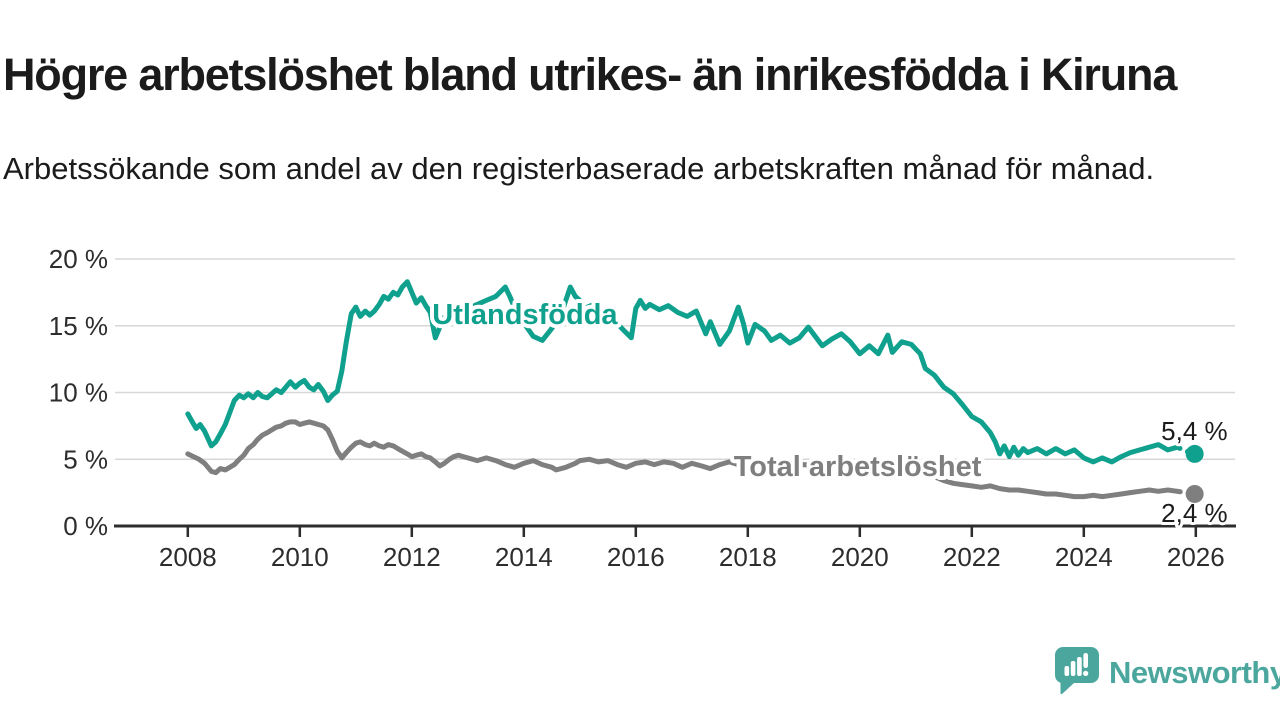 The image size is (1280, 720). I want to click on y-tick-label: 10 %, so click(78, 393).